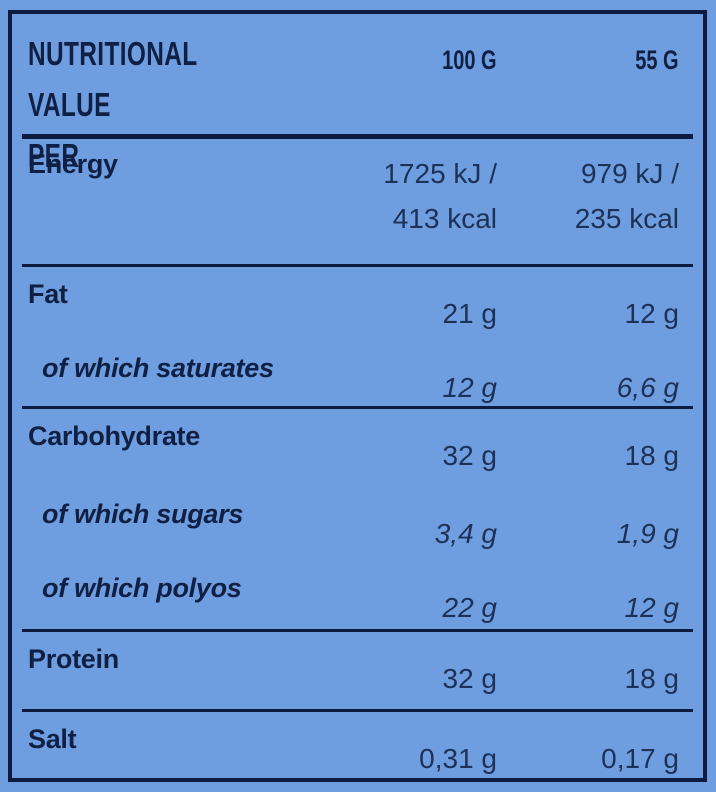 The height and width of the screenshot is (792, 716). Describe the element at coordinates (640, 758) in the screenshot. I see `salt-per-55g: 0,17 g` at that location.